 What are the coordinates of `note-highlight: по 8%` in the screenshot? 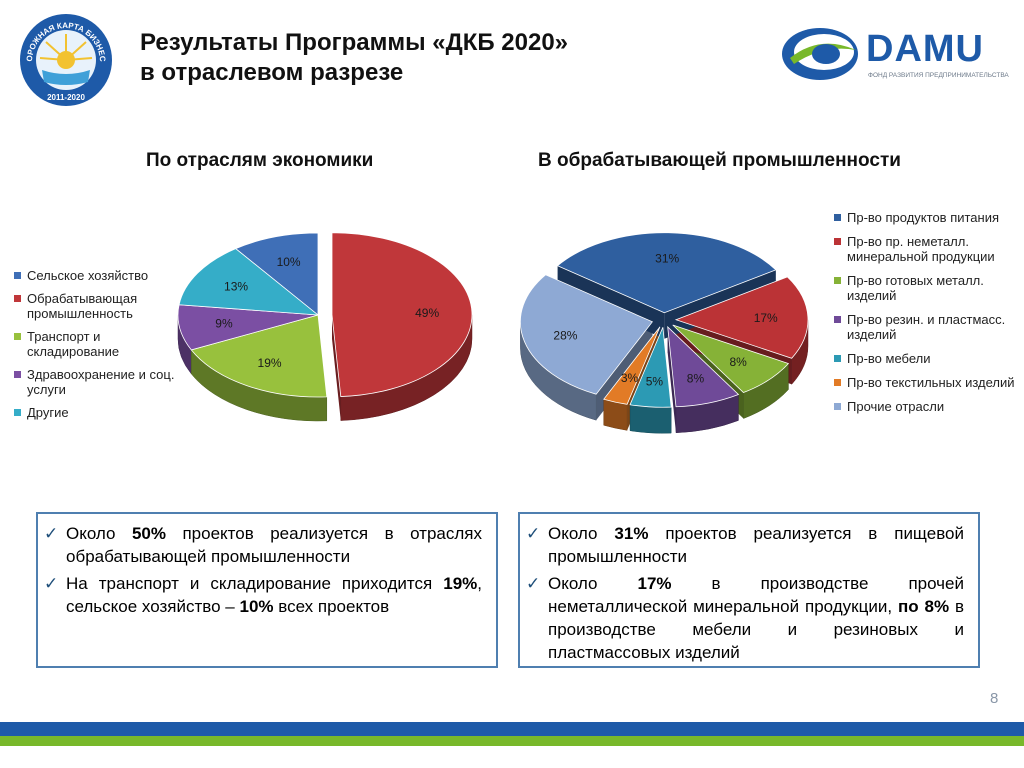 It's located at (923, 606).